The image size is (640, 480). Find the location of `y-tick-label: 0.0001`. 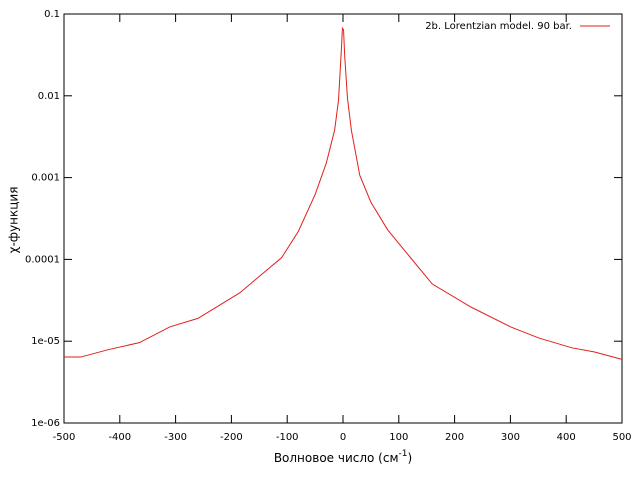

y-tick-label: 0.0001 is located at coordinates (42, 259).